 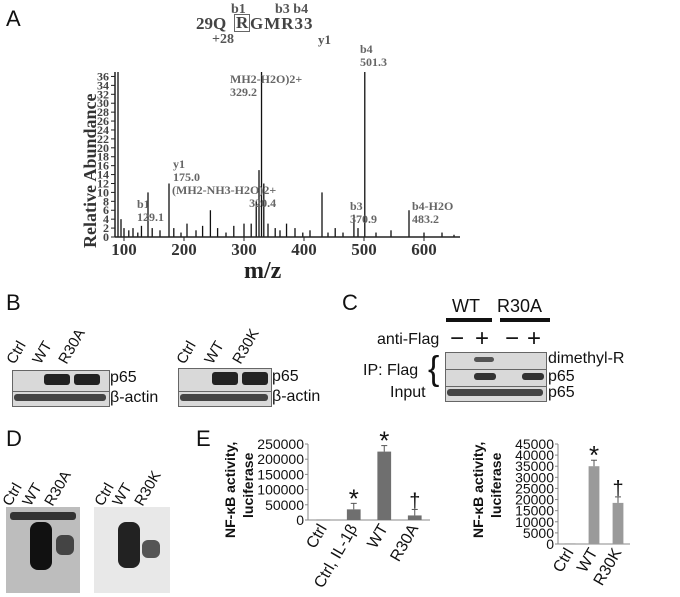 I want to click on peptide-r: R, so click(x=242, y=22).